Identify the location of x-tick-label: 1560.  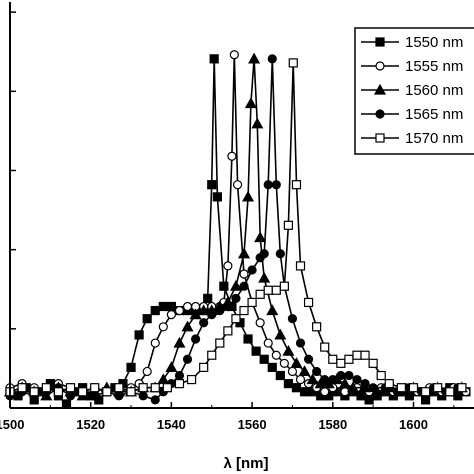
(252, 424).